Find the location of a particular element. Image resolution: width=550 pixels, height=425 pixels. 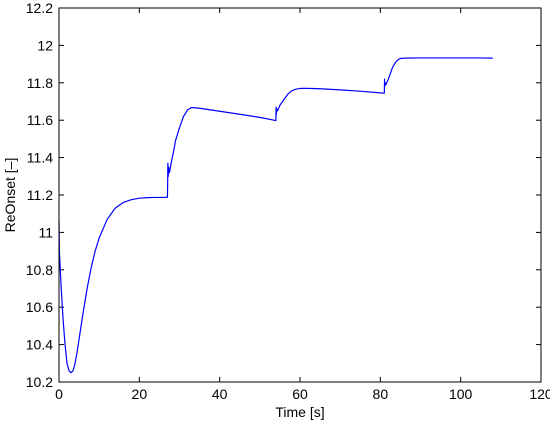

y-axis-label: ReOnset [–] is located at coordinates (10, 195).